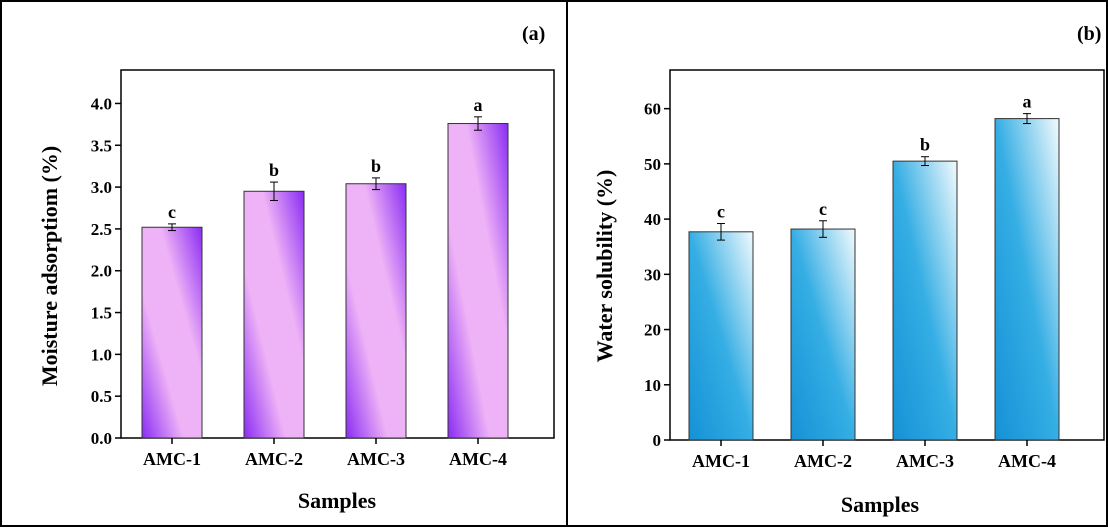 This screenshot has width=1108, height=532. I want to click on y-tick-label: 60, so click(652, 109).